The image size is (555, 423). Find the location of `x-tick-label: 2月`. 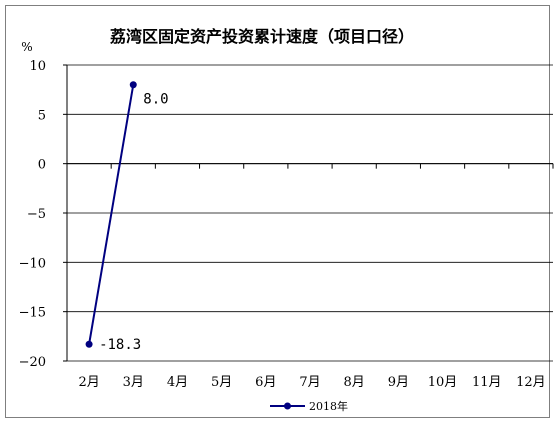

x-tick-label: 2月 is located at coordinates (88, 382).